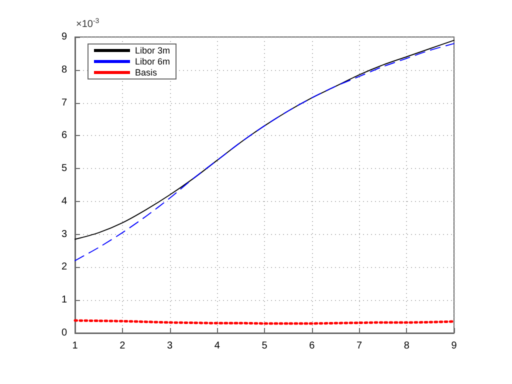 The height and width of the screenshot is (384, 512). I want to click on x-tick-label: 3, so click(169, 346).